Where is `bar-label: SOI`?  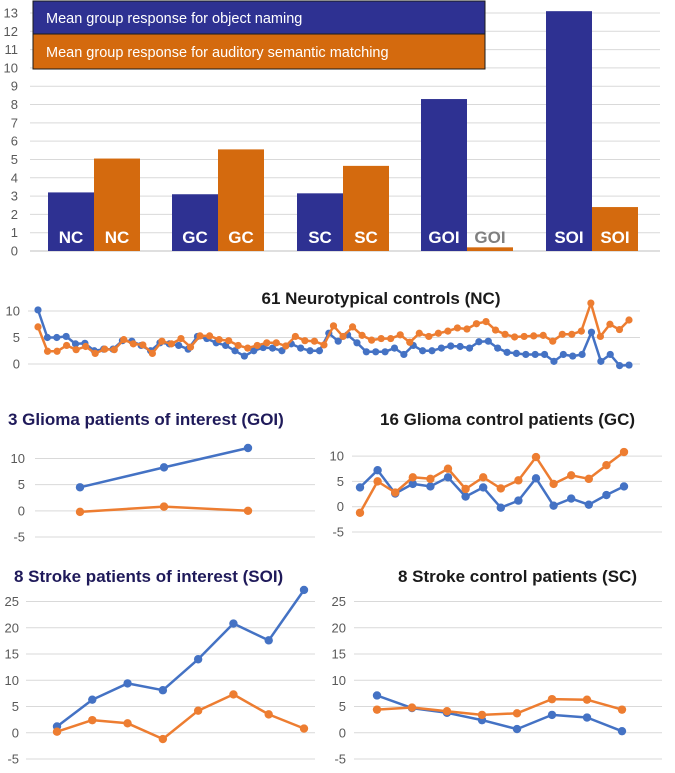
bar-label: SOI is located at coordinates (614, 237).